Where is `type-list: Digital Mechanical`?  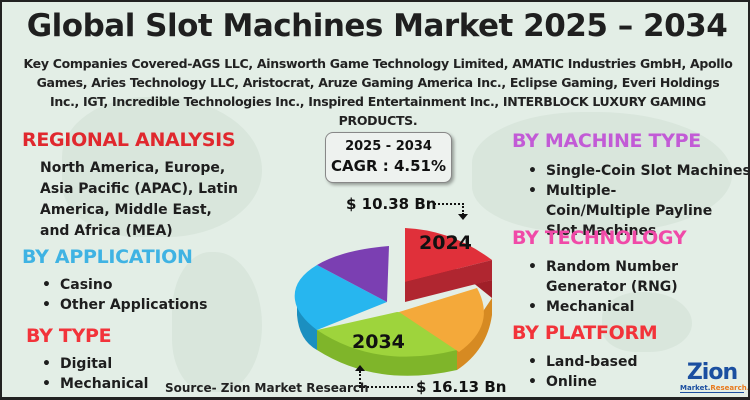 type-list: Digital Mechanical is located at coordinates (94, 374).